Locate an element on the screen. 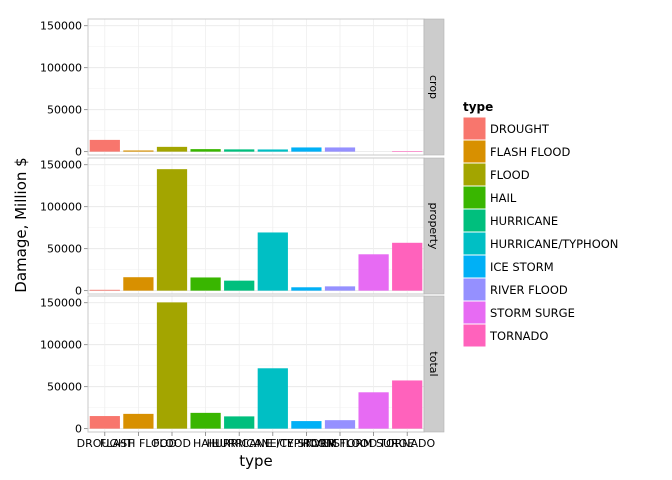 This screenshot has height=480, width=672. facet-strip-label: total is located at coordinates (433, 363).